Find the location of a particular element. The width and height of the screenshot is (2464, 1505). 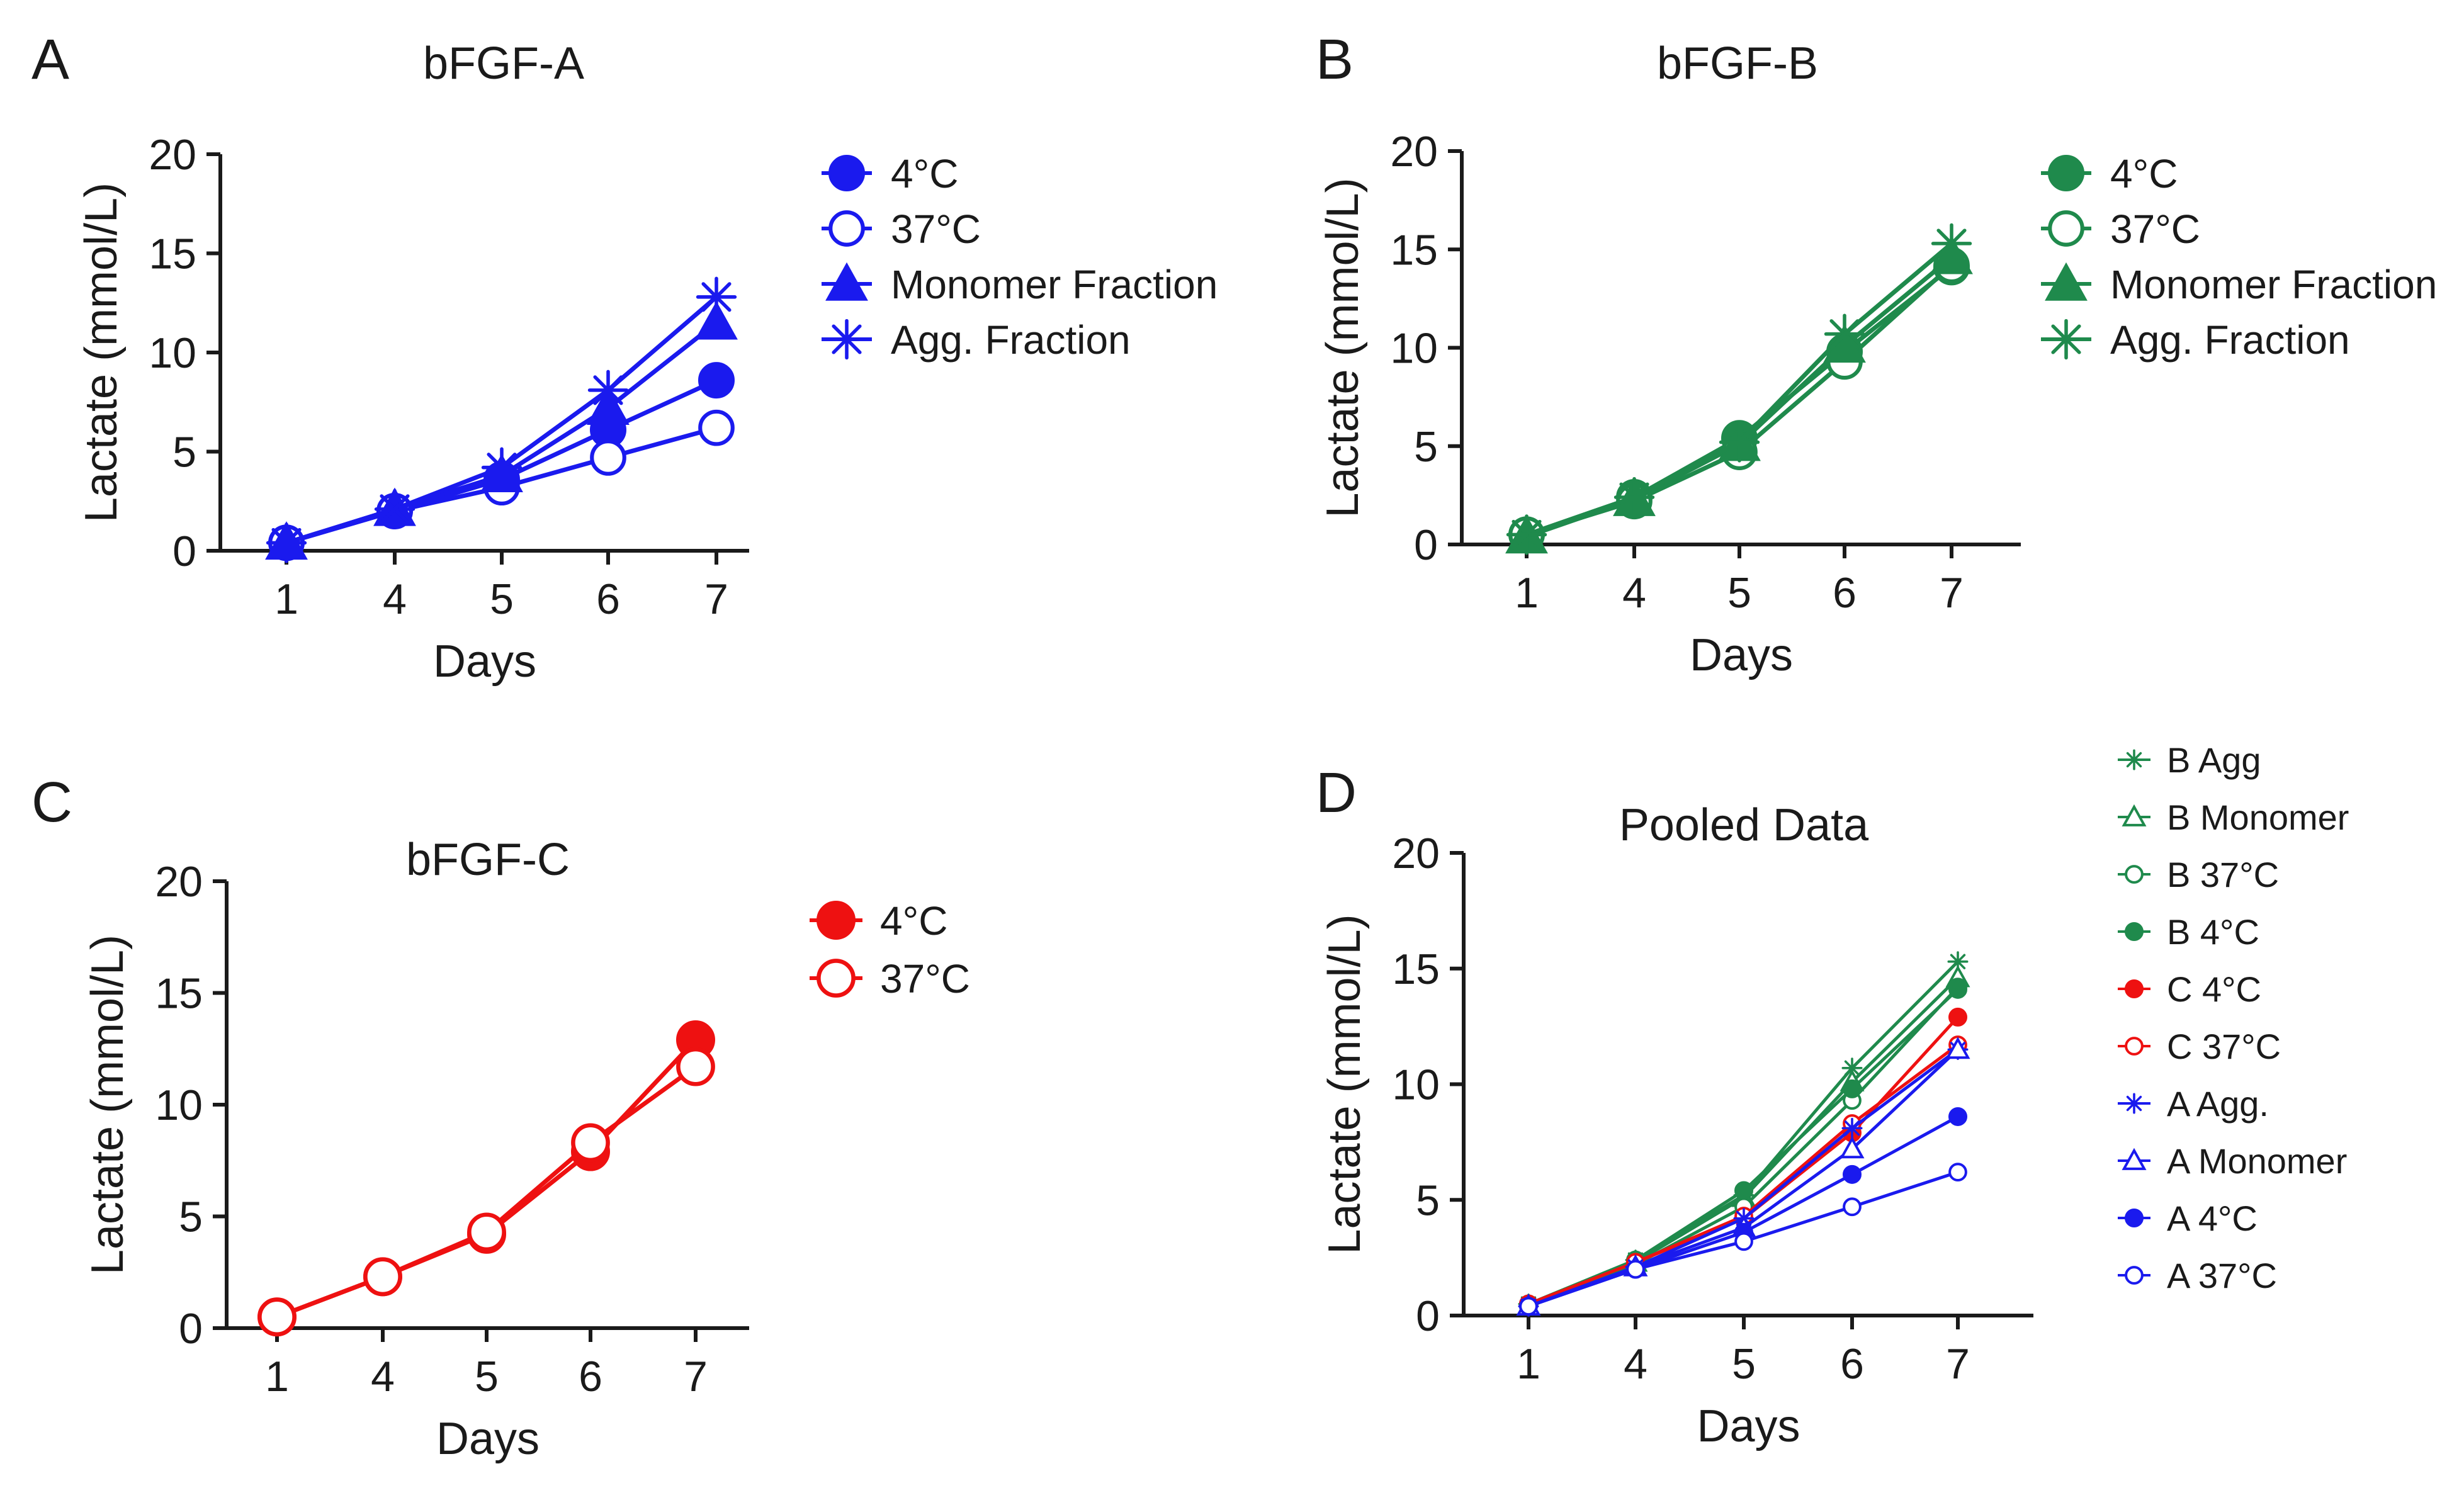

legend-item: A Monomer is located at coordinates (2232, 1161).